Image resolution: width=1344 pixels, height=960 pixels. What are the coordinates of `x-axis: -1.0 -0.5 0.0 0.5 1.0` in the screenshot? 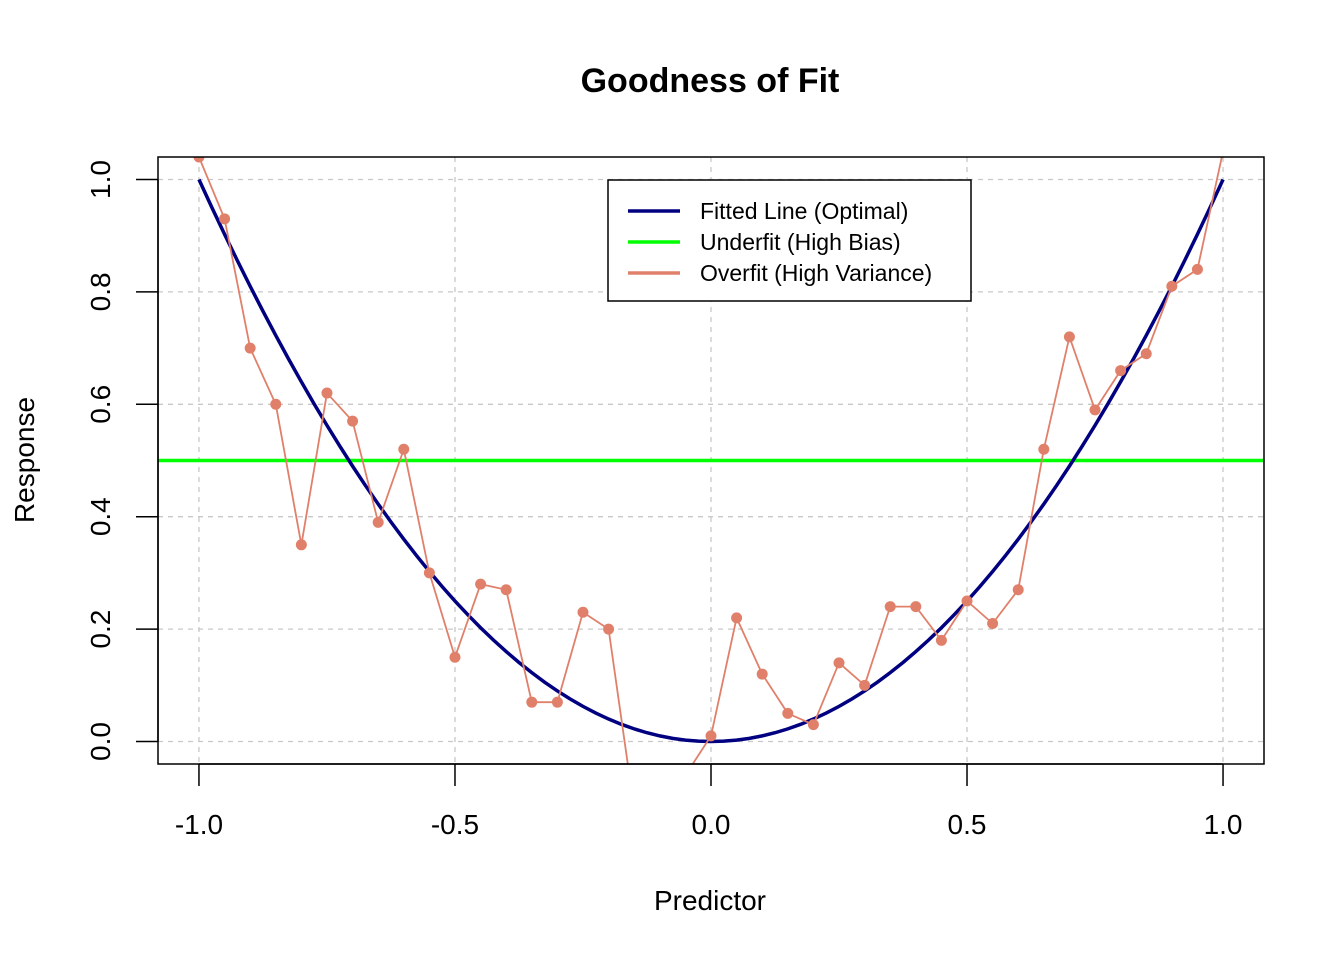 It's located at (709, 801).